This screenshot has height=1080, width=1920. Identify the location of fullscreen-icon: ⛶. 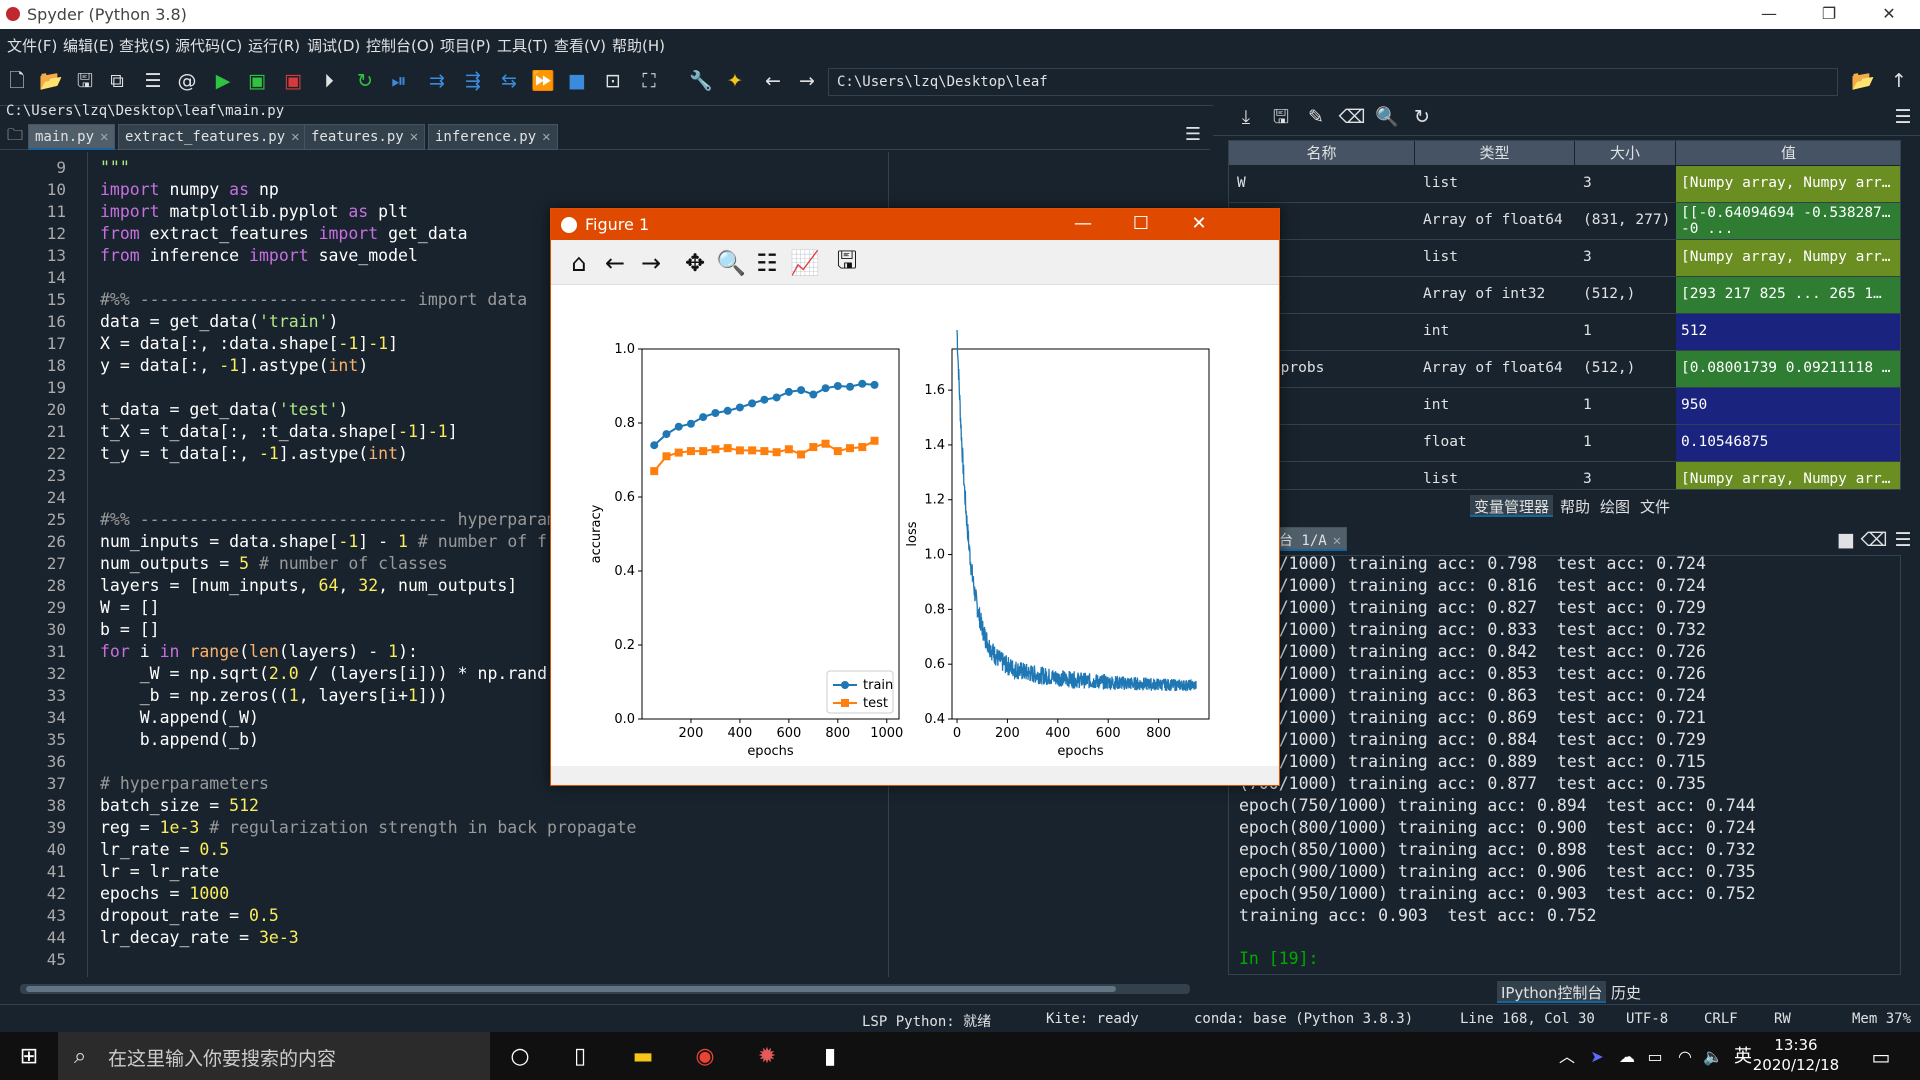
(649, 80).